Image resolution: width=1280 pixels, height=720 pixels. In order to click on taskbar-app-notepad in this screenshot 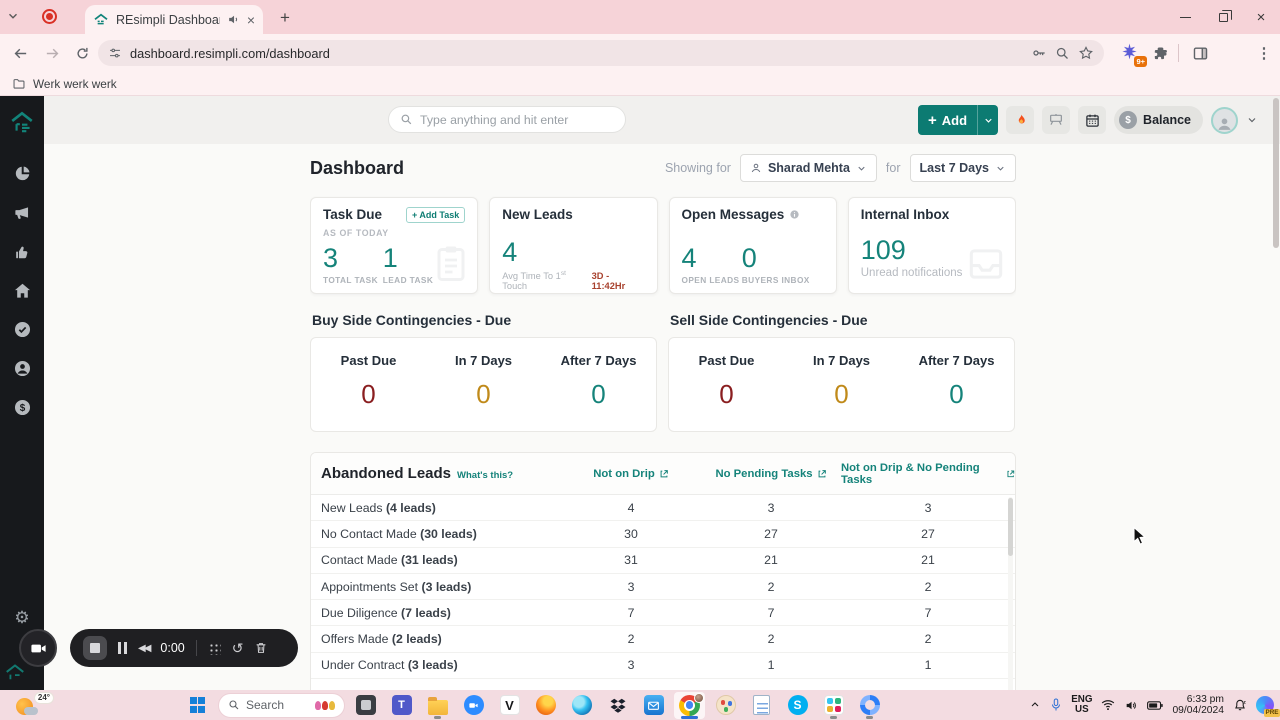, I will do `click(761, 705)`.